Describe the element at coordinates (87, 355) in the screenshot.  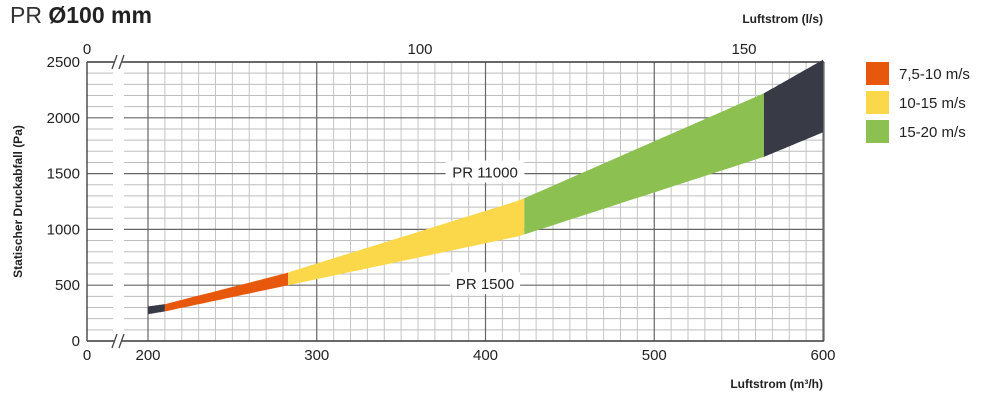
I see `x-tick-label: 0` at that location.